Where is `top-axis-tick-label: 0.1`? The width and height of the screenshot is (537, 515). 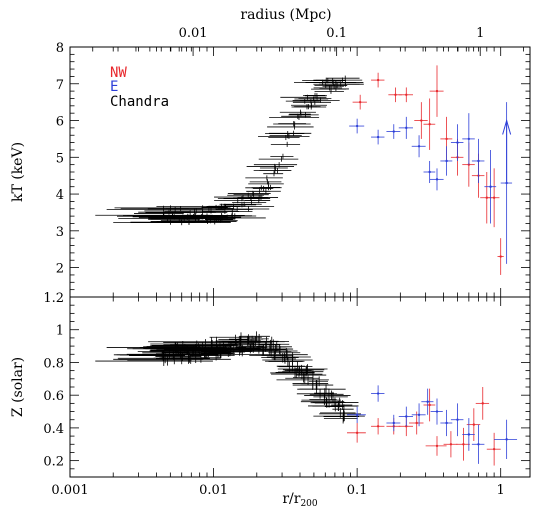 top-axis-tick-label: 0.1 is located at coordinates (336, 33).